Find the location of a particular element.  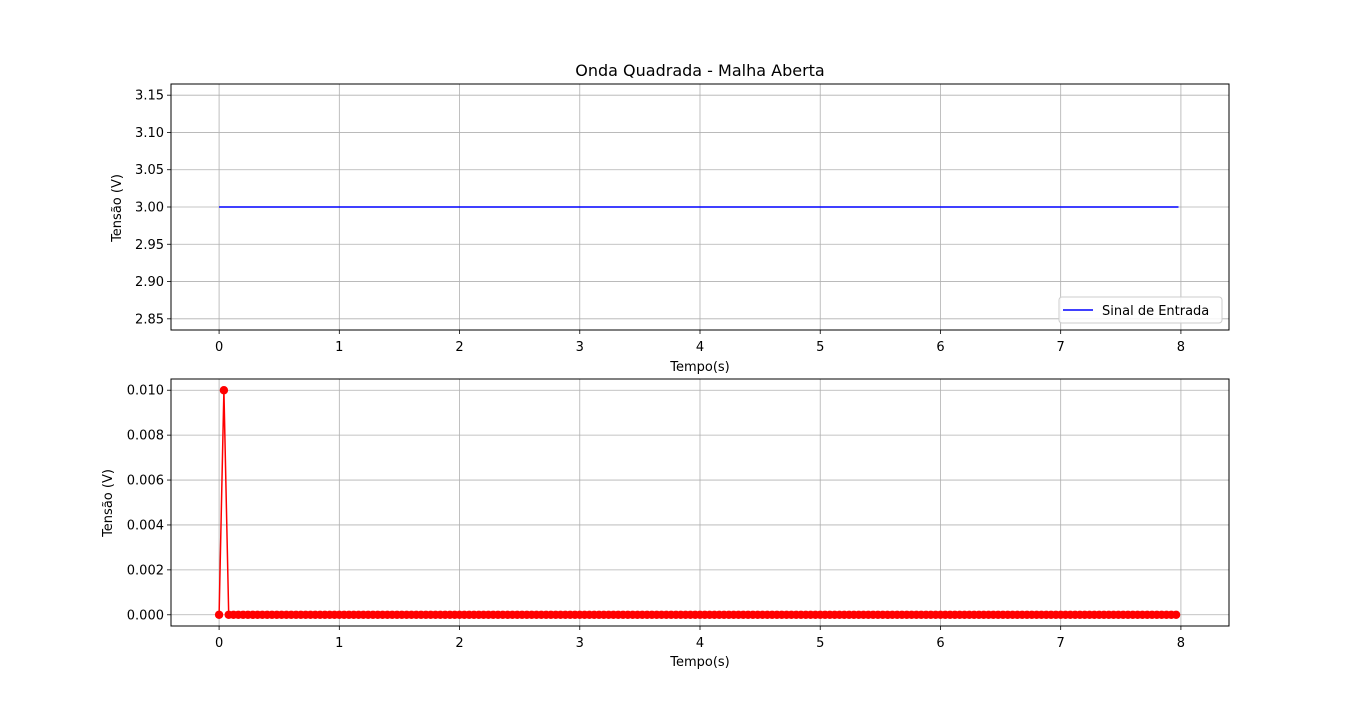

bottom-plot-x-tick-label: 1 is located at coordinates (339, 643).